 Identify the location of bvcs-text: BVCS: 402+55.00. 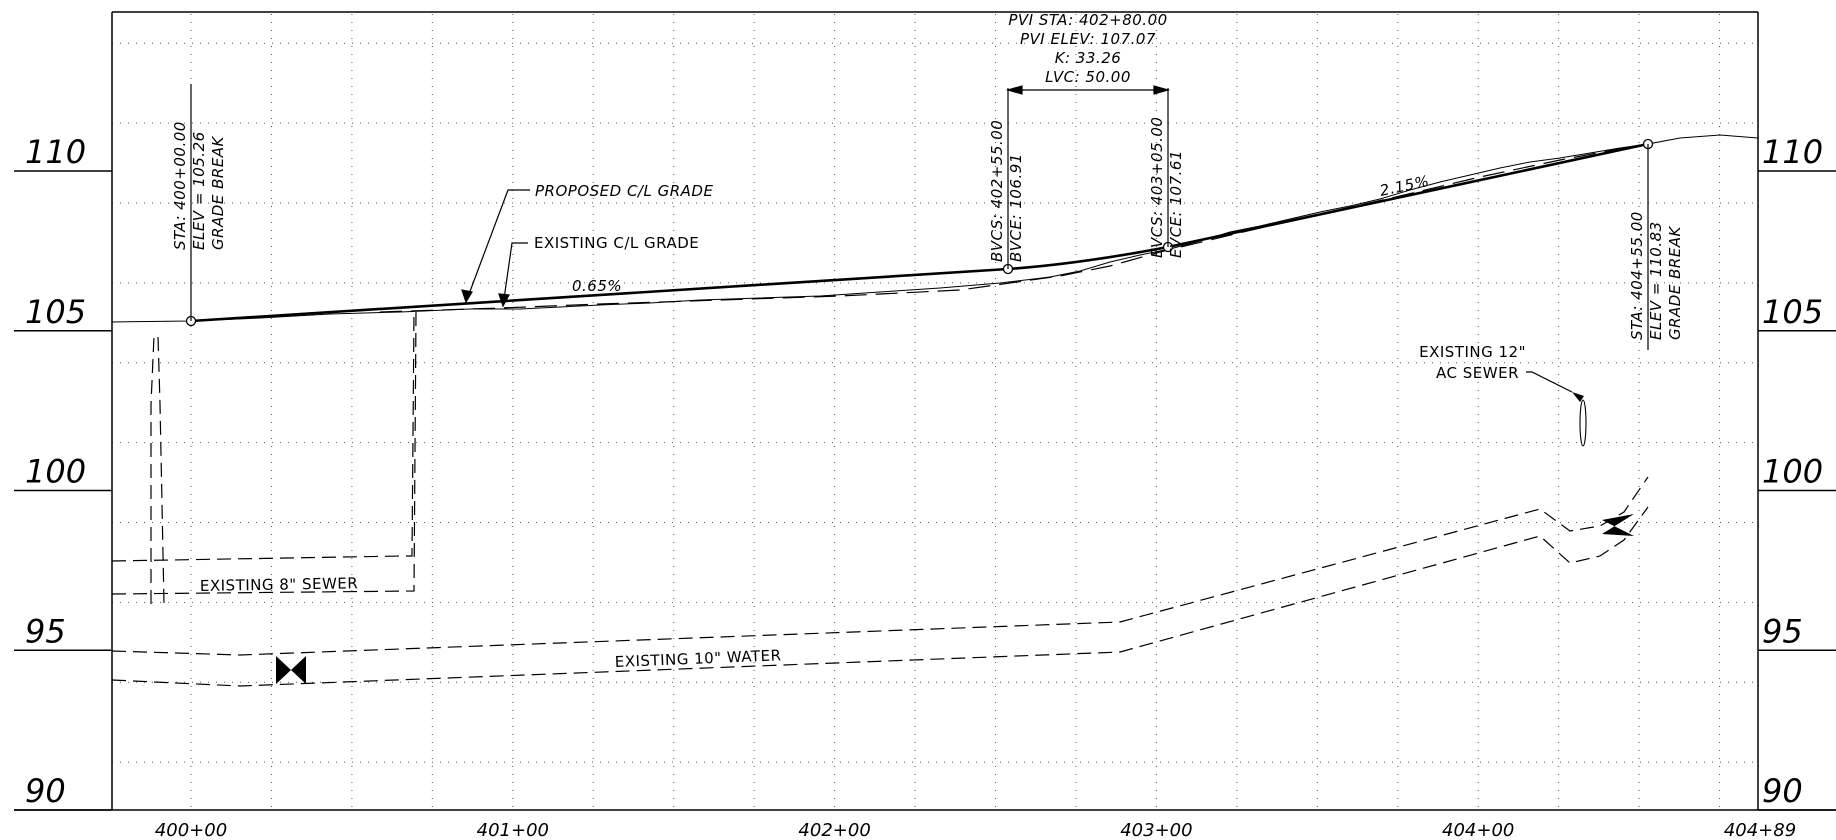
(997, 191).